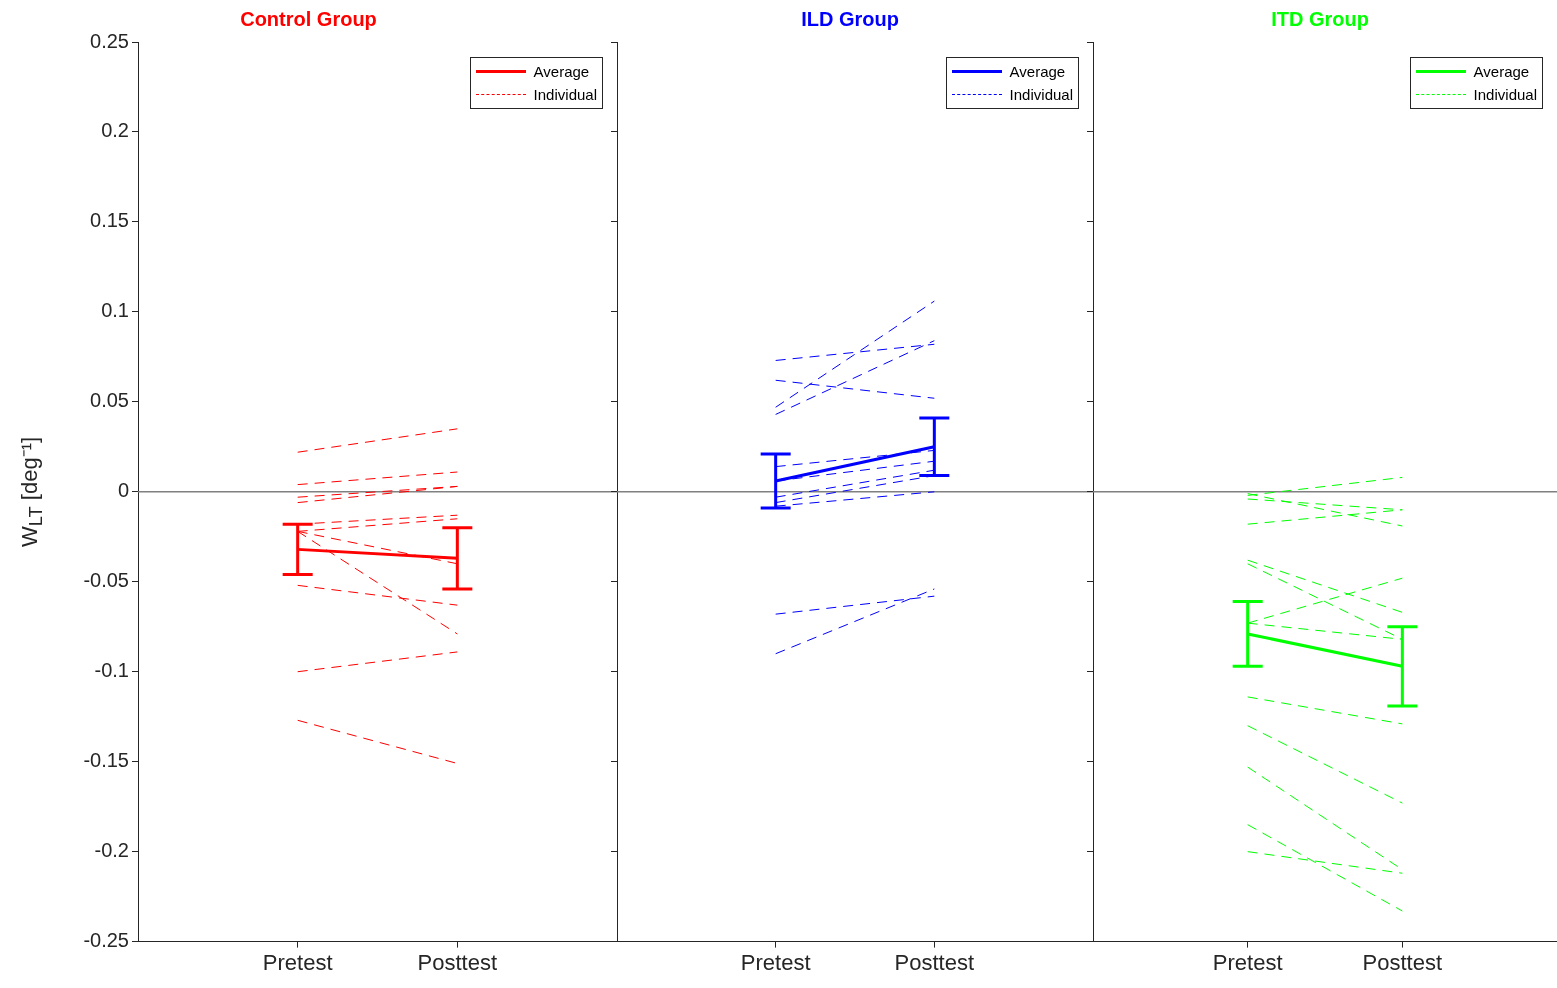 The width and height of the screenshot is (1557, 988). What do you see at coordinates (115, 310) in the screenshot?
I see `y-tick-label: 0.1` at bounding box center [115, 310].